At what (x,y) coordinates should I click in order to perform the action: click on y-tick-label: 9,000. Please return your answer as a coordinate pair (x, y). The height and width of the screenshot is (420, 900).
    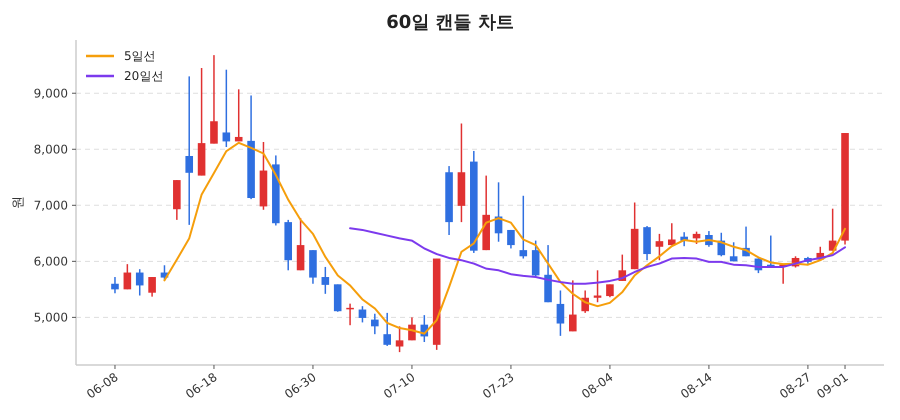
    Looking at the image, I should click on (51, 93).